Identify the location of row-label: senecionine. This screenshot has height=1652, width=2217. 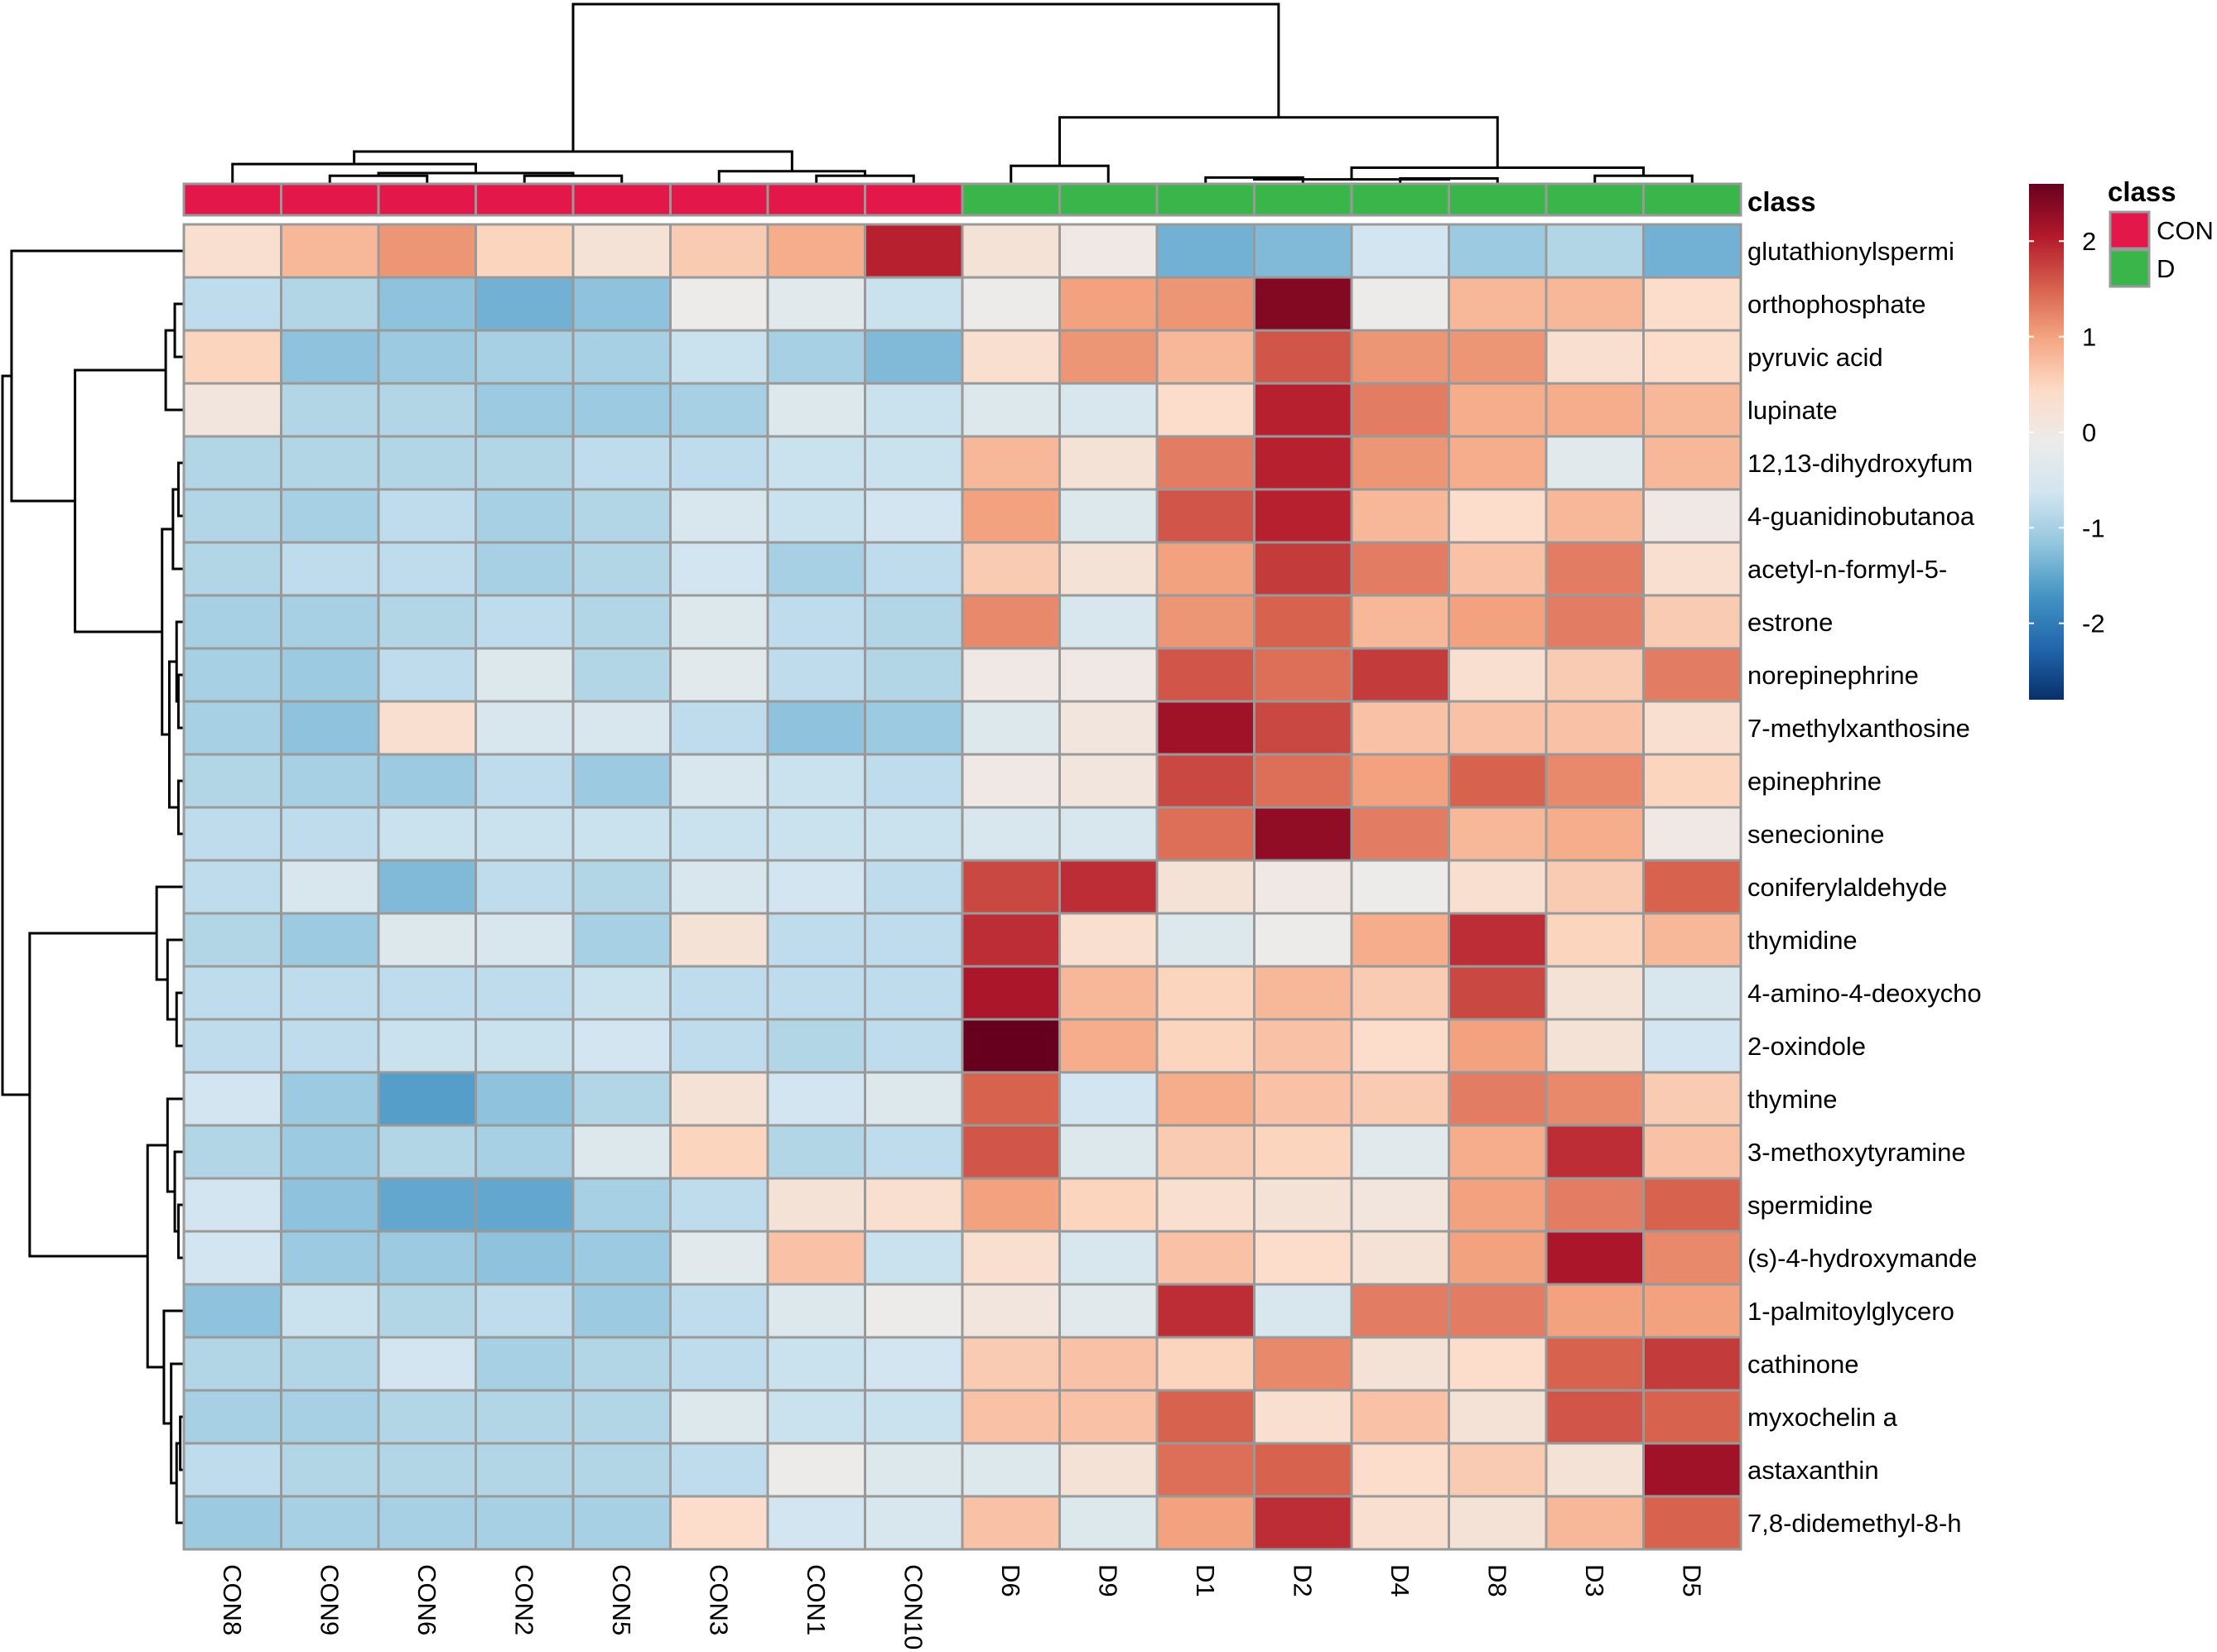
(1815, 834).